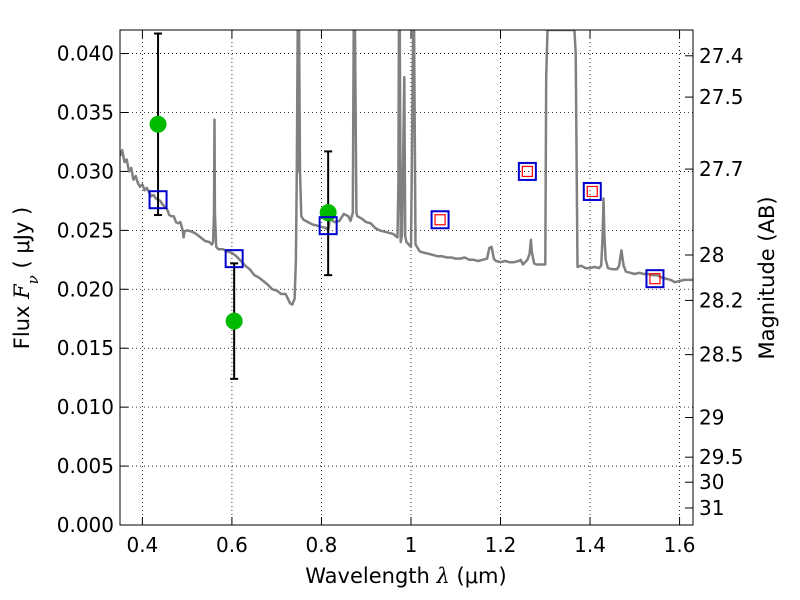  Describe the element at coordinates (85, 171) in the screenshot. I see `y-tick-label: 0.030` at that location.